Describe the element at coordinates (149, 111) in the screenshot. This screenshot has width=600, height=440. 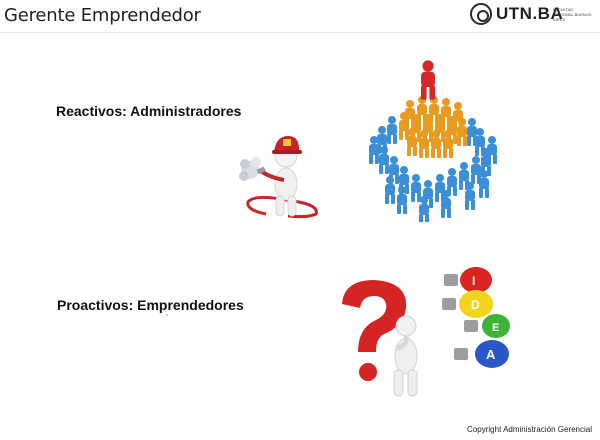
I see `reactive-label: Reactivos: Administradores` at that location.